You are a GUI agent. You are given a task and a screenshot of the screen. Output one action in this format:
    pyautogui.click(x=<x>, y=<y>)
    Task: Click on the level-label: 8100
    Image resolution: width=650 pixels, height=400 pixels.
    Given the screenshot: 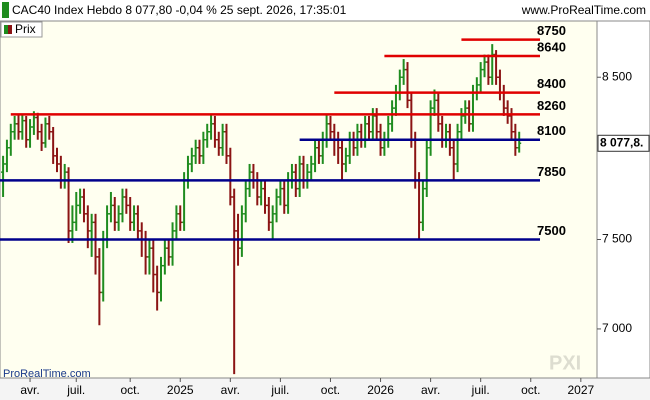 What is the action you would take?
    pyautogui.click(x=551, y=130)
    